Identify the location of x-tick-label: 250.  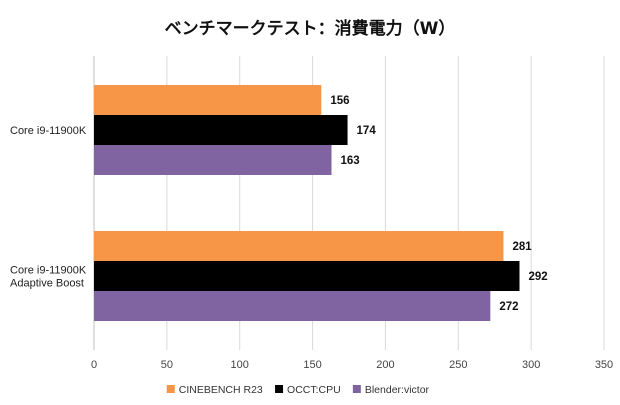
(458, 365).